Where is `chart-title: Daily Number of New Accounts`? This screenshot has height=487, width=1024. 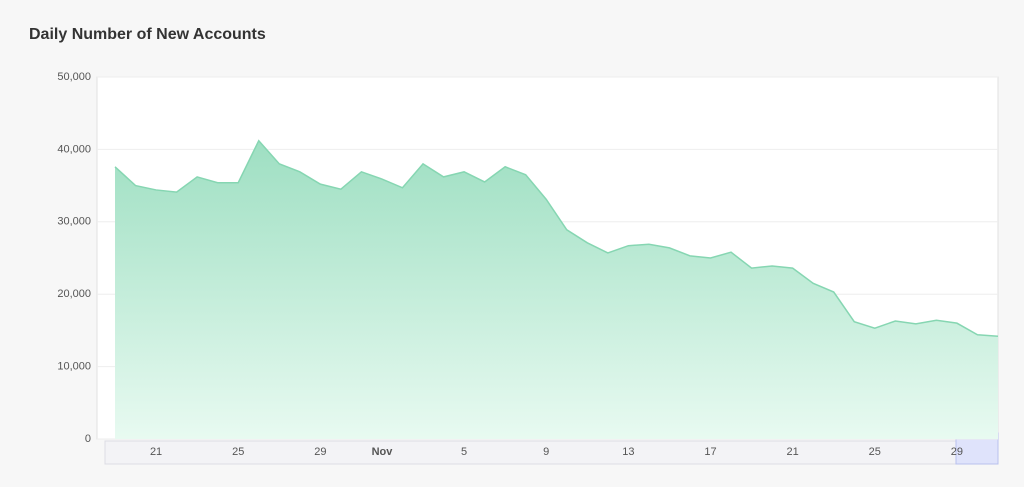 chart-title: Daily Number of New Accounts is located at coordinates (147, 34).